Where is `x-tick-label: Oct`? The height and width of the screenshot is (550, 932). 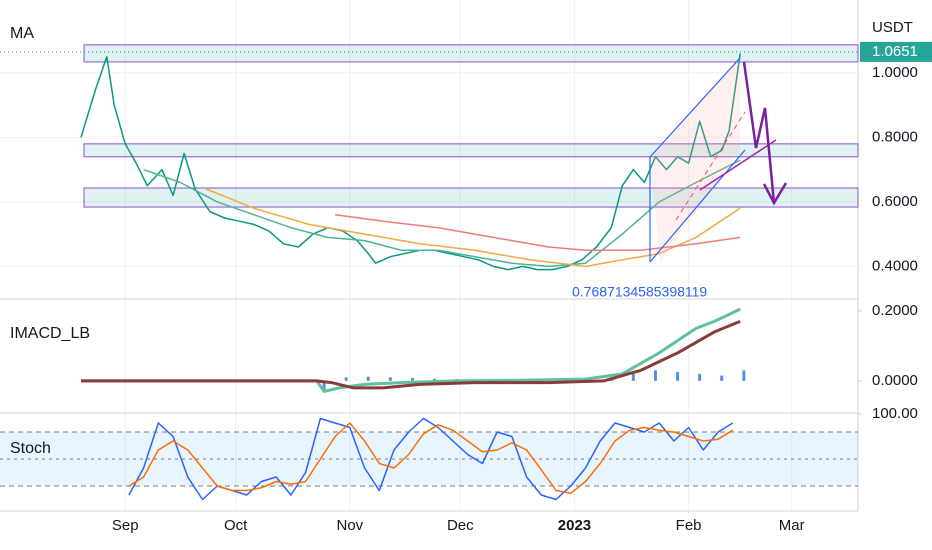 x-tick-label: Oct is located at coordinates (236, 525).